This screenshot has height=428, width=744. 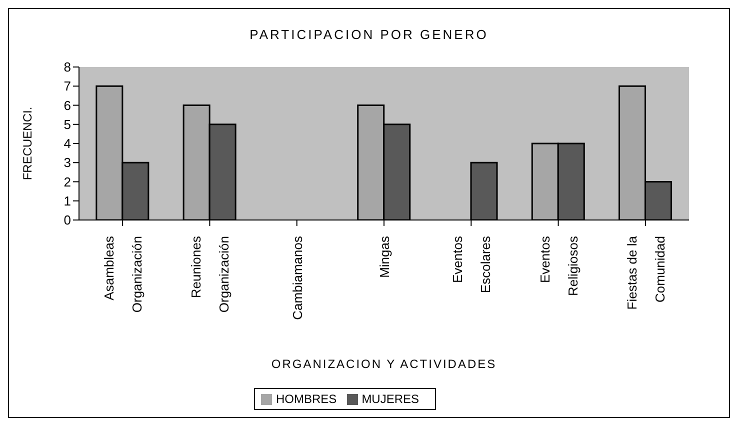 I want to click on x-tick-label: Asambleas Organización, so click(x=123, y=274).